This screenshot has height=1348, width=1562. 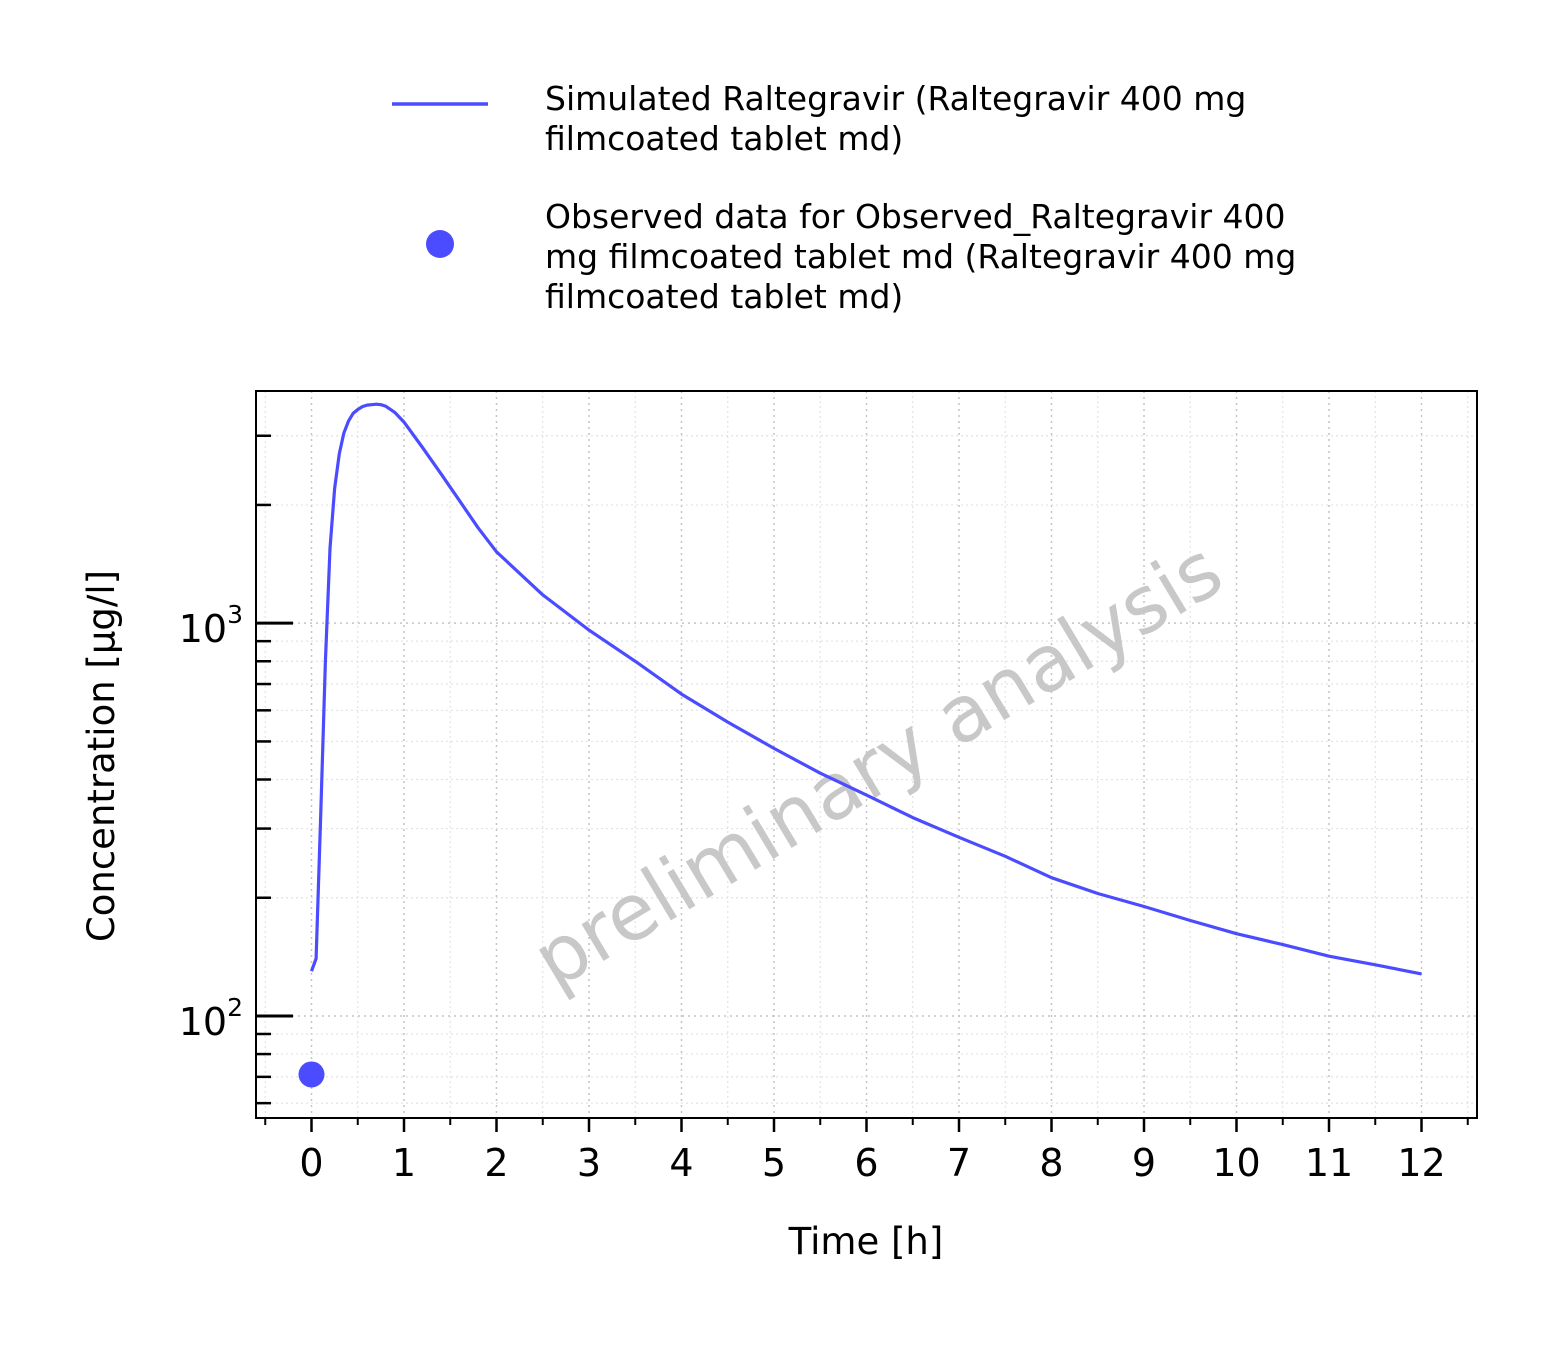 I want to click on x-tick-label: 4, so click(x=681, y=1163).